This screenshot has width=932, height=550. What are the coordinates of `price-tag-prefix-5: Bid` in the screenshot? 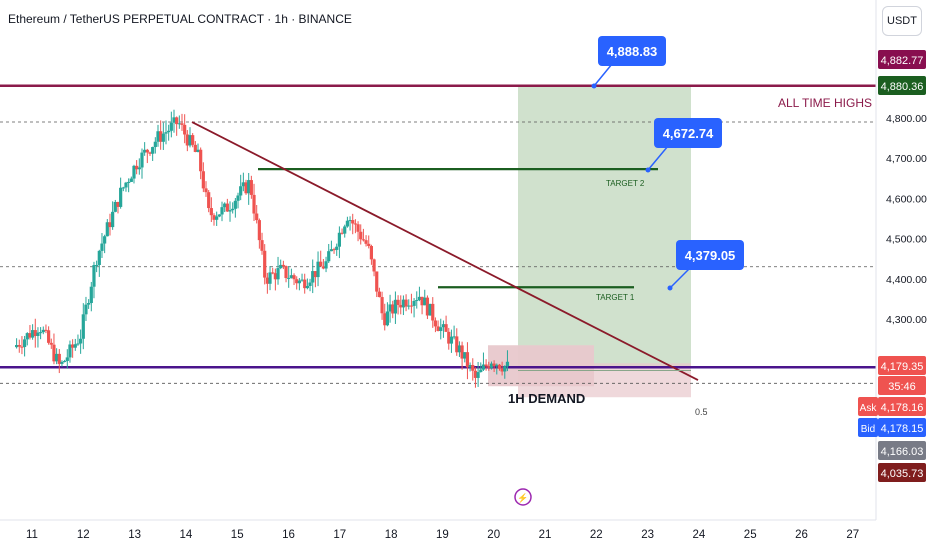 It's located at (868, 429).